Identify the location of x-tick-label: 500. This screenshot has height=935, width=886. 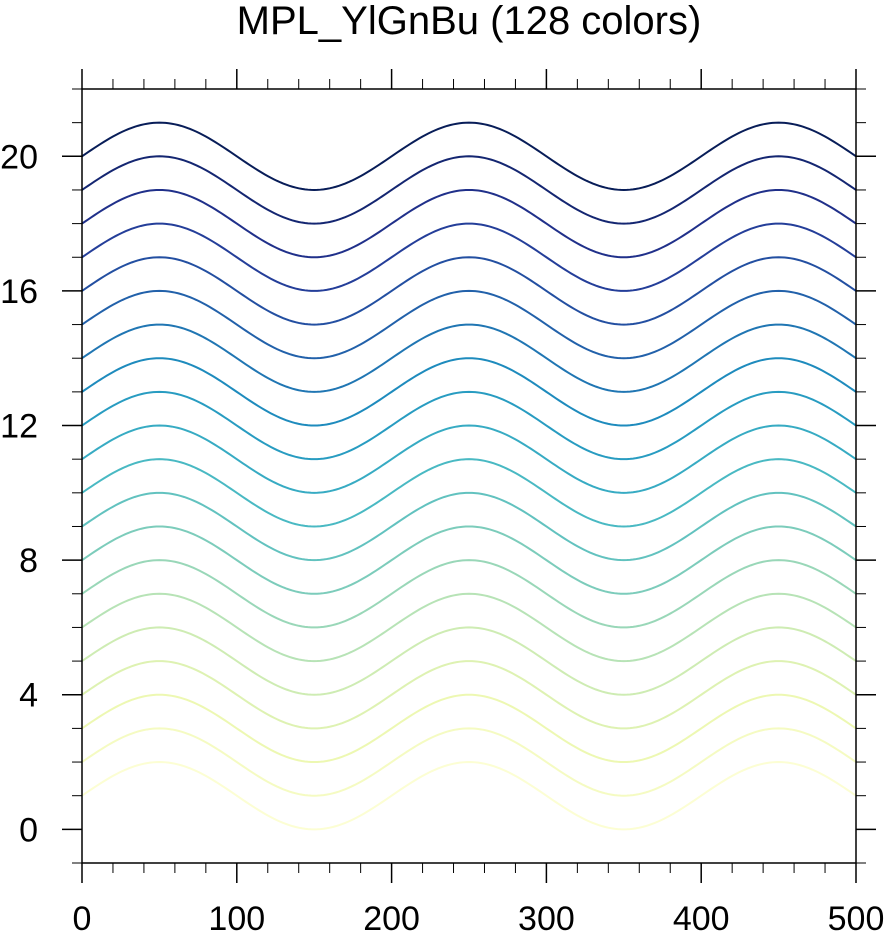
(856, 917).